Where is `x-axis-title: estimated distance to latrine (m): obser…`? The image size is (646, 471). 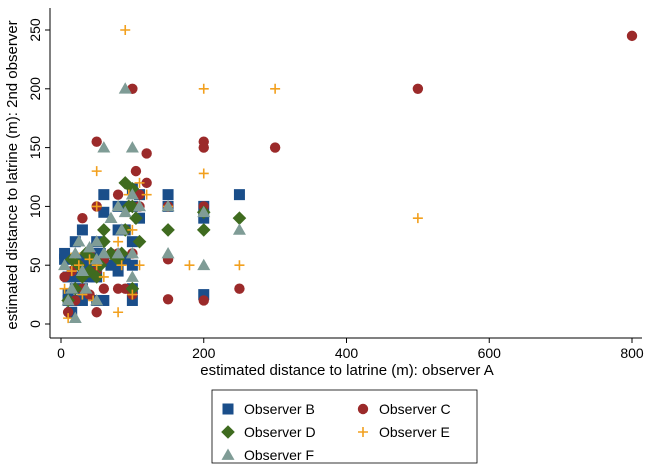 x-axis-title: estimated distance to latrine (m): obser… is located at coordinates (346, 370).